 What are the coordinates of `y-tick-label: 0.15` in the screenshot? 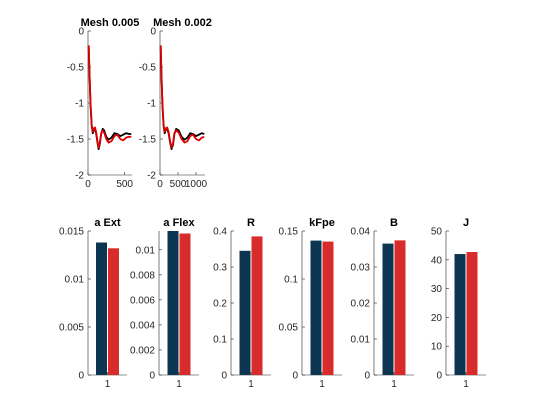 It's located at (289, 232).